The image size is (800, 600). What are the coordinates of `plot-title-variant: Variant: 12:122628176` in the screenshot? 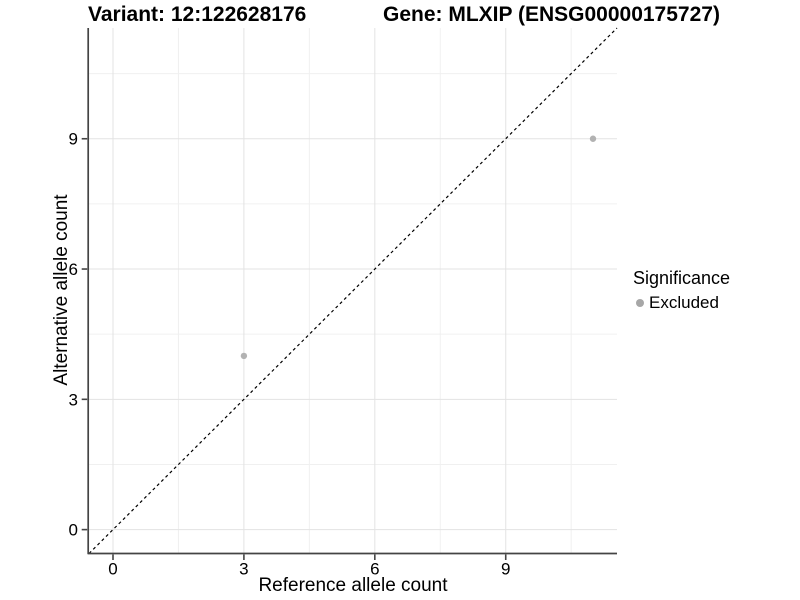 It's located at (197, 14).